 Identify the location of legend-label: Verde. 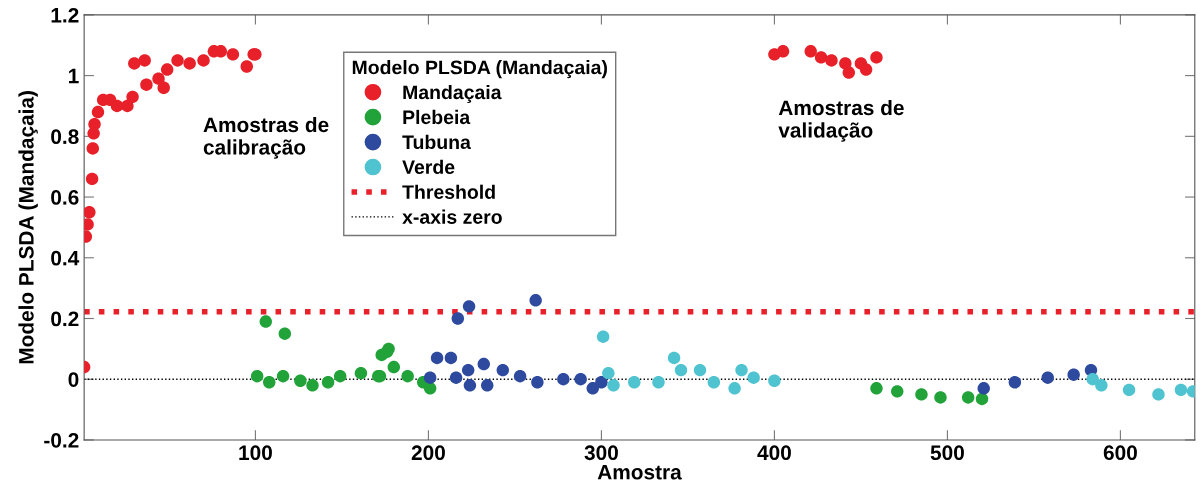
(428, 167).